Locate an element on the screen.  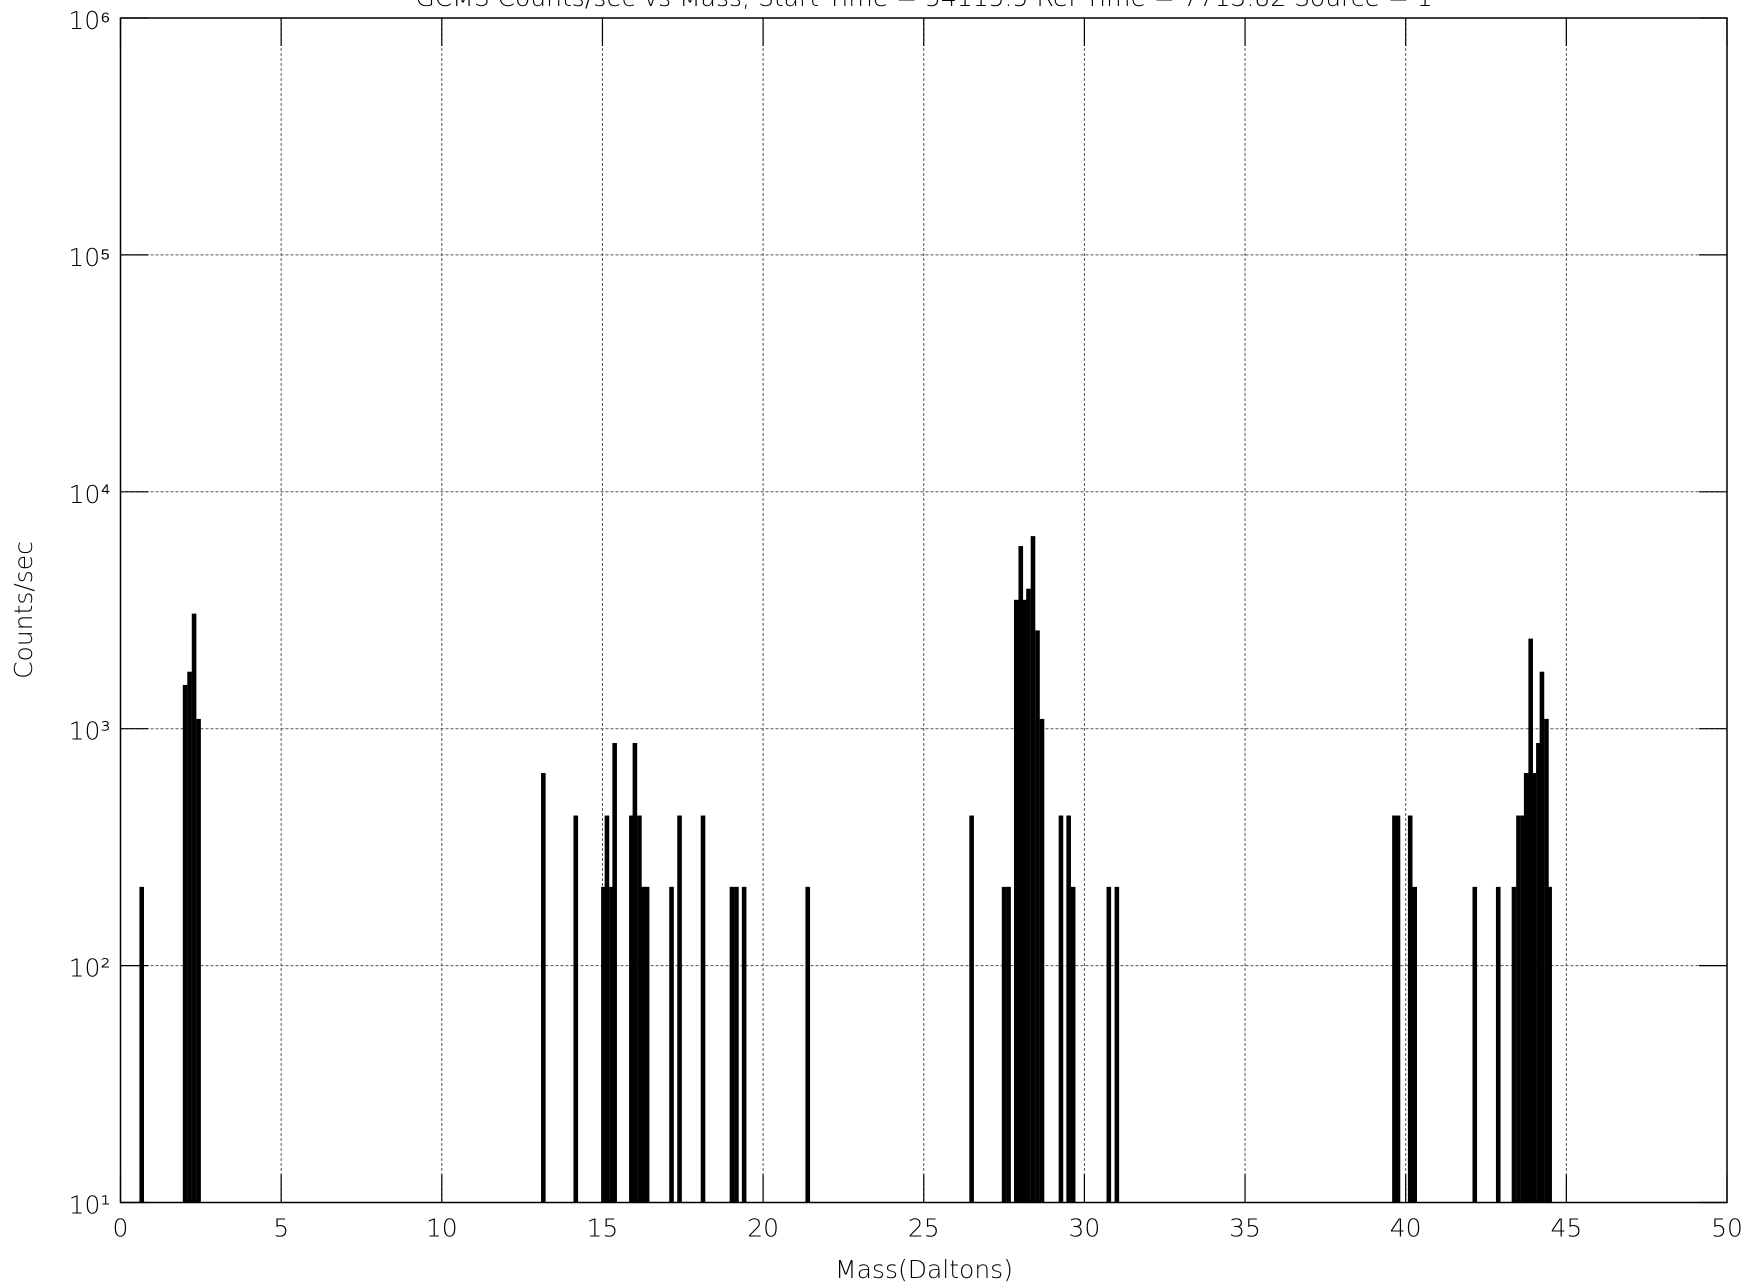
x-tick-label: 35 is located at coordinates (1245, 1228).